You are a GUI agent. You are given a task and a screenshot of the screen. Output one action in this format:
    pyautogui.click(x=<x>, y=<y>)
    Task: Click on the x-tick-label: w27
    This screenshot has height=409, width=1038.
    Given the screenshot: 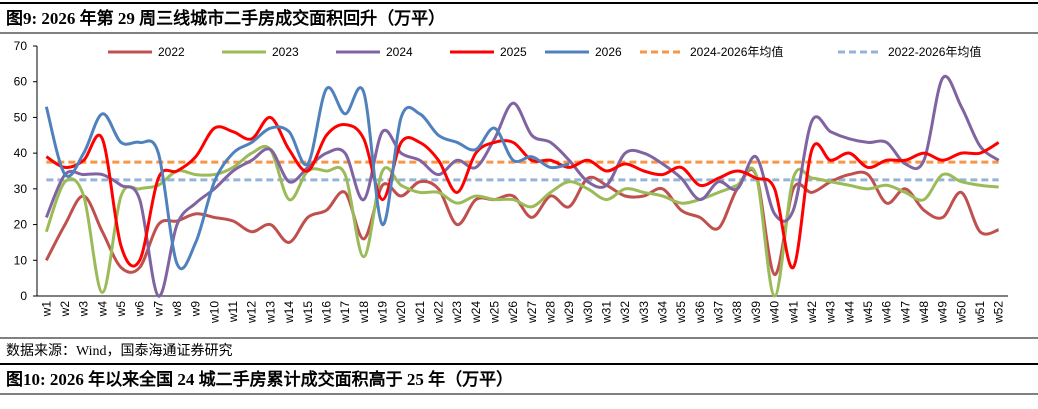 What is the action you would take?
    pyautogui.click(x=532, y=312)
    